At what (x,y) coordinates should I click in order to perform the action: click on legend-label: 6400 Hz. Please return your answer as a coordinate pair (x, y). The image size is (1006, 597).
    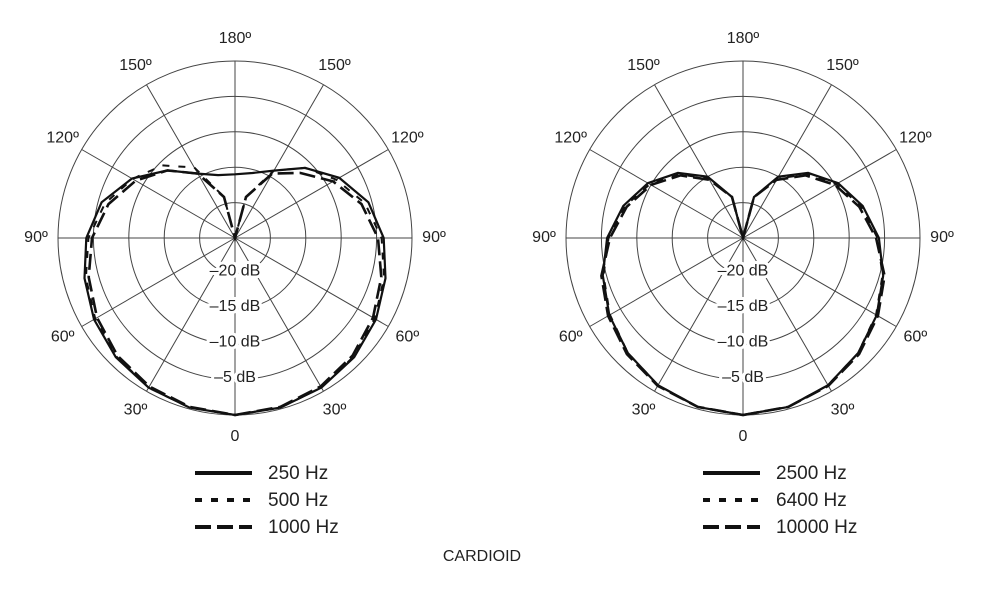
    Looking at the image, I should click on (811, 500).